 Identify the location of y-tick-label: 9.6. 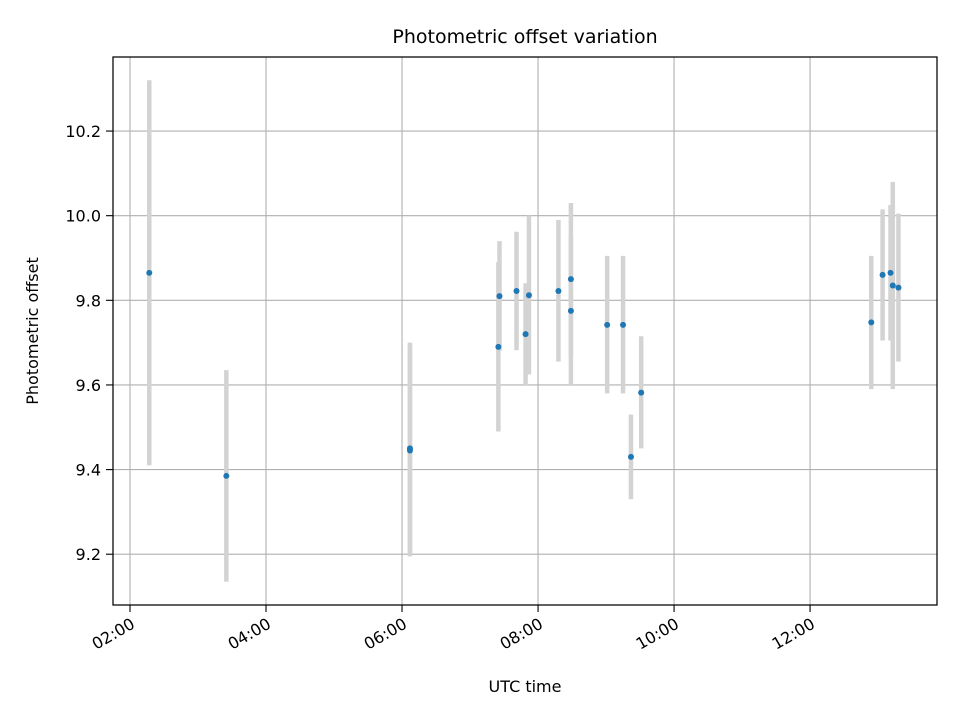
(88, 385).